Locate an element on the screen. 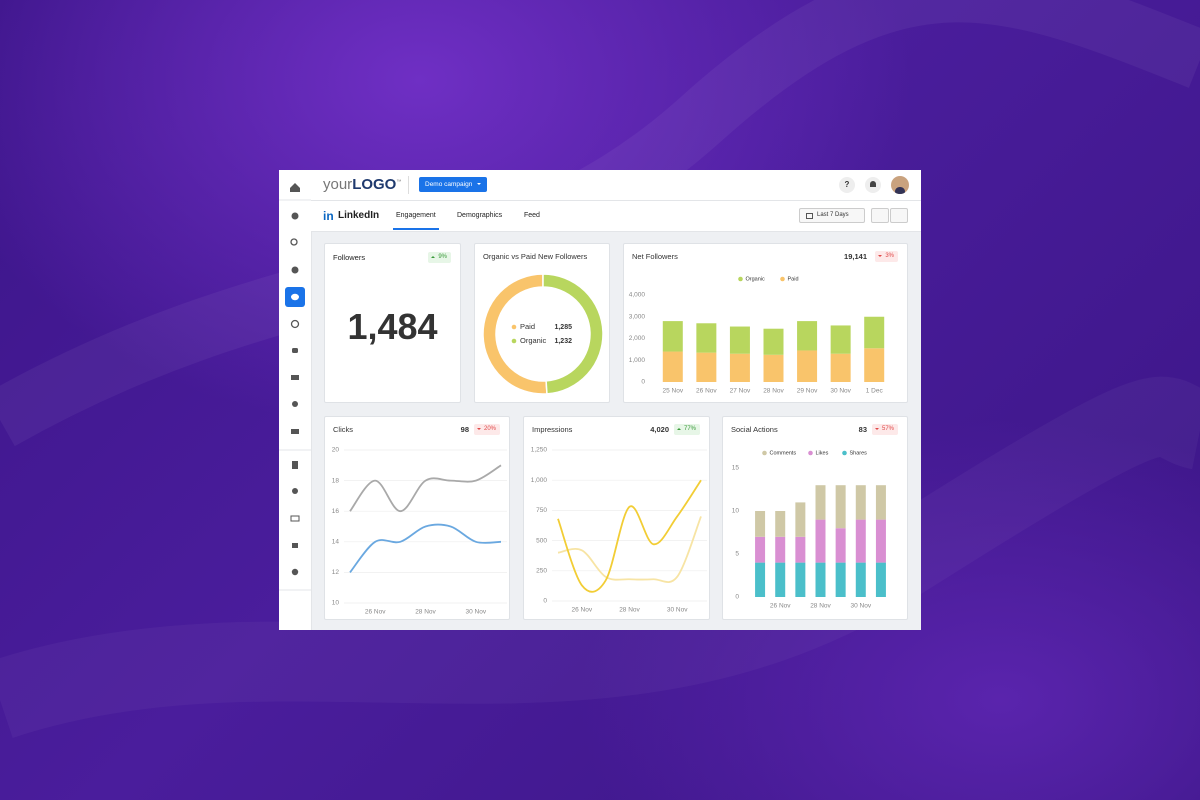 The width and height of the screenshot is (1200, 800). card-title: Organic vs Paid New Followers is located at coordinates (535, 256).